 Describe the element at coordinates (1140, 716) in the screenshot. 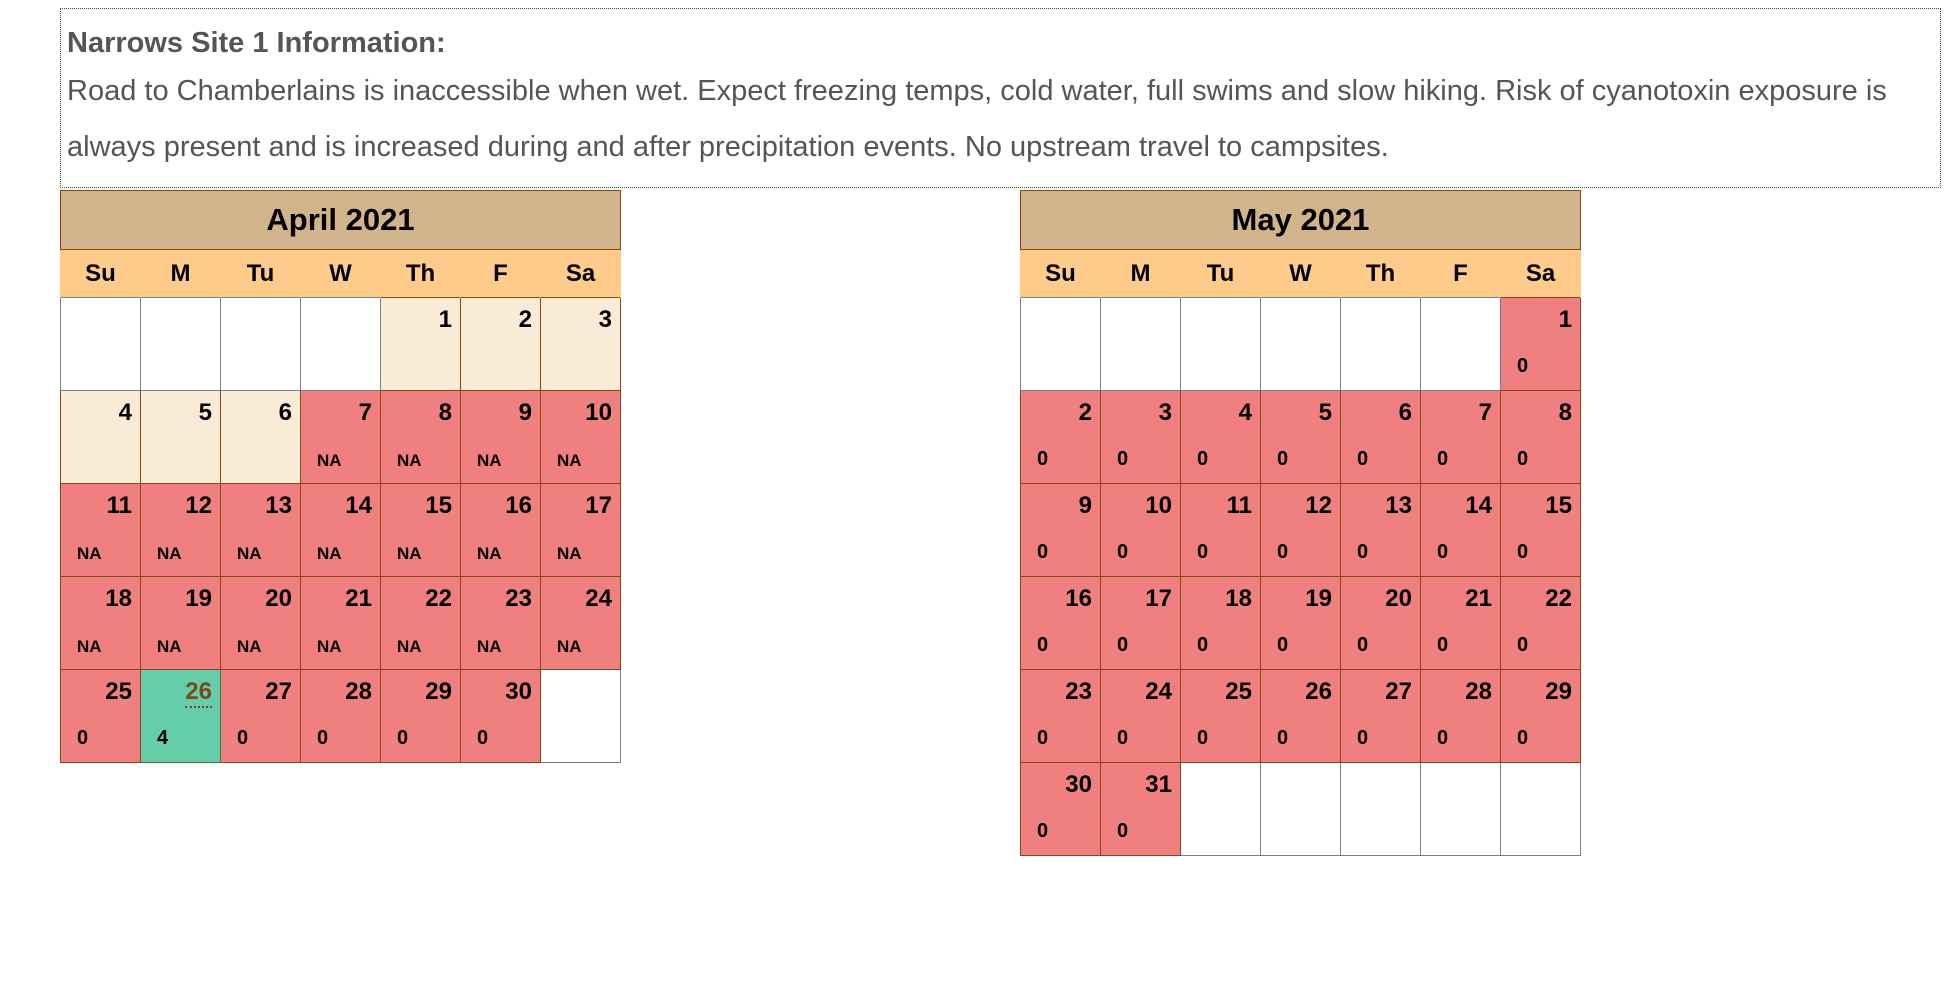

I see `calendar-day-cell: 24 0` at that location.